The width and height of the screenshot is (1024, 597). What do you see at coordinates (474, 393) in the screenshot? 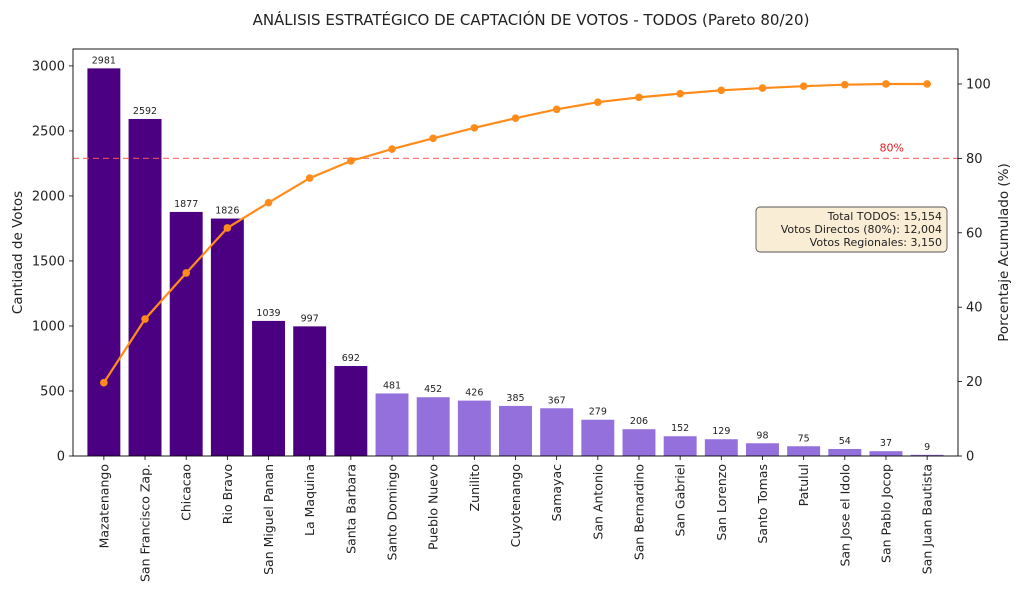
I see `bar-value-label: 426` at bounding box center [474, 393].